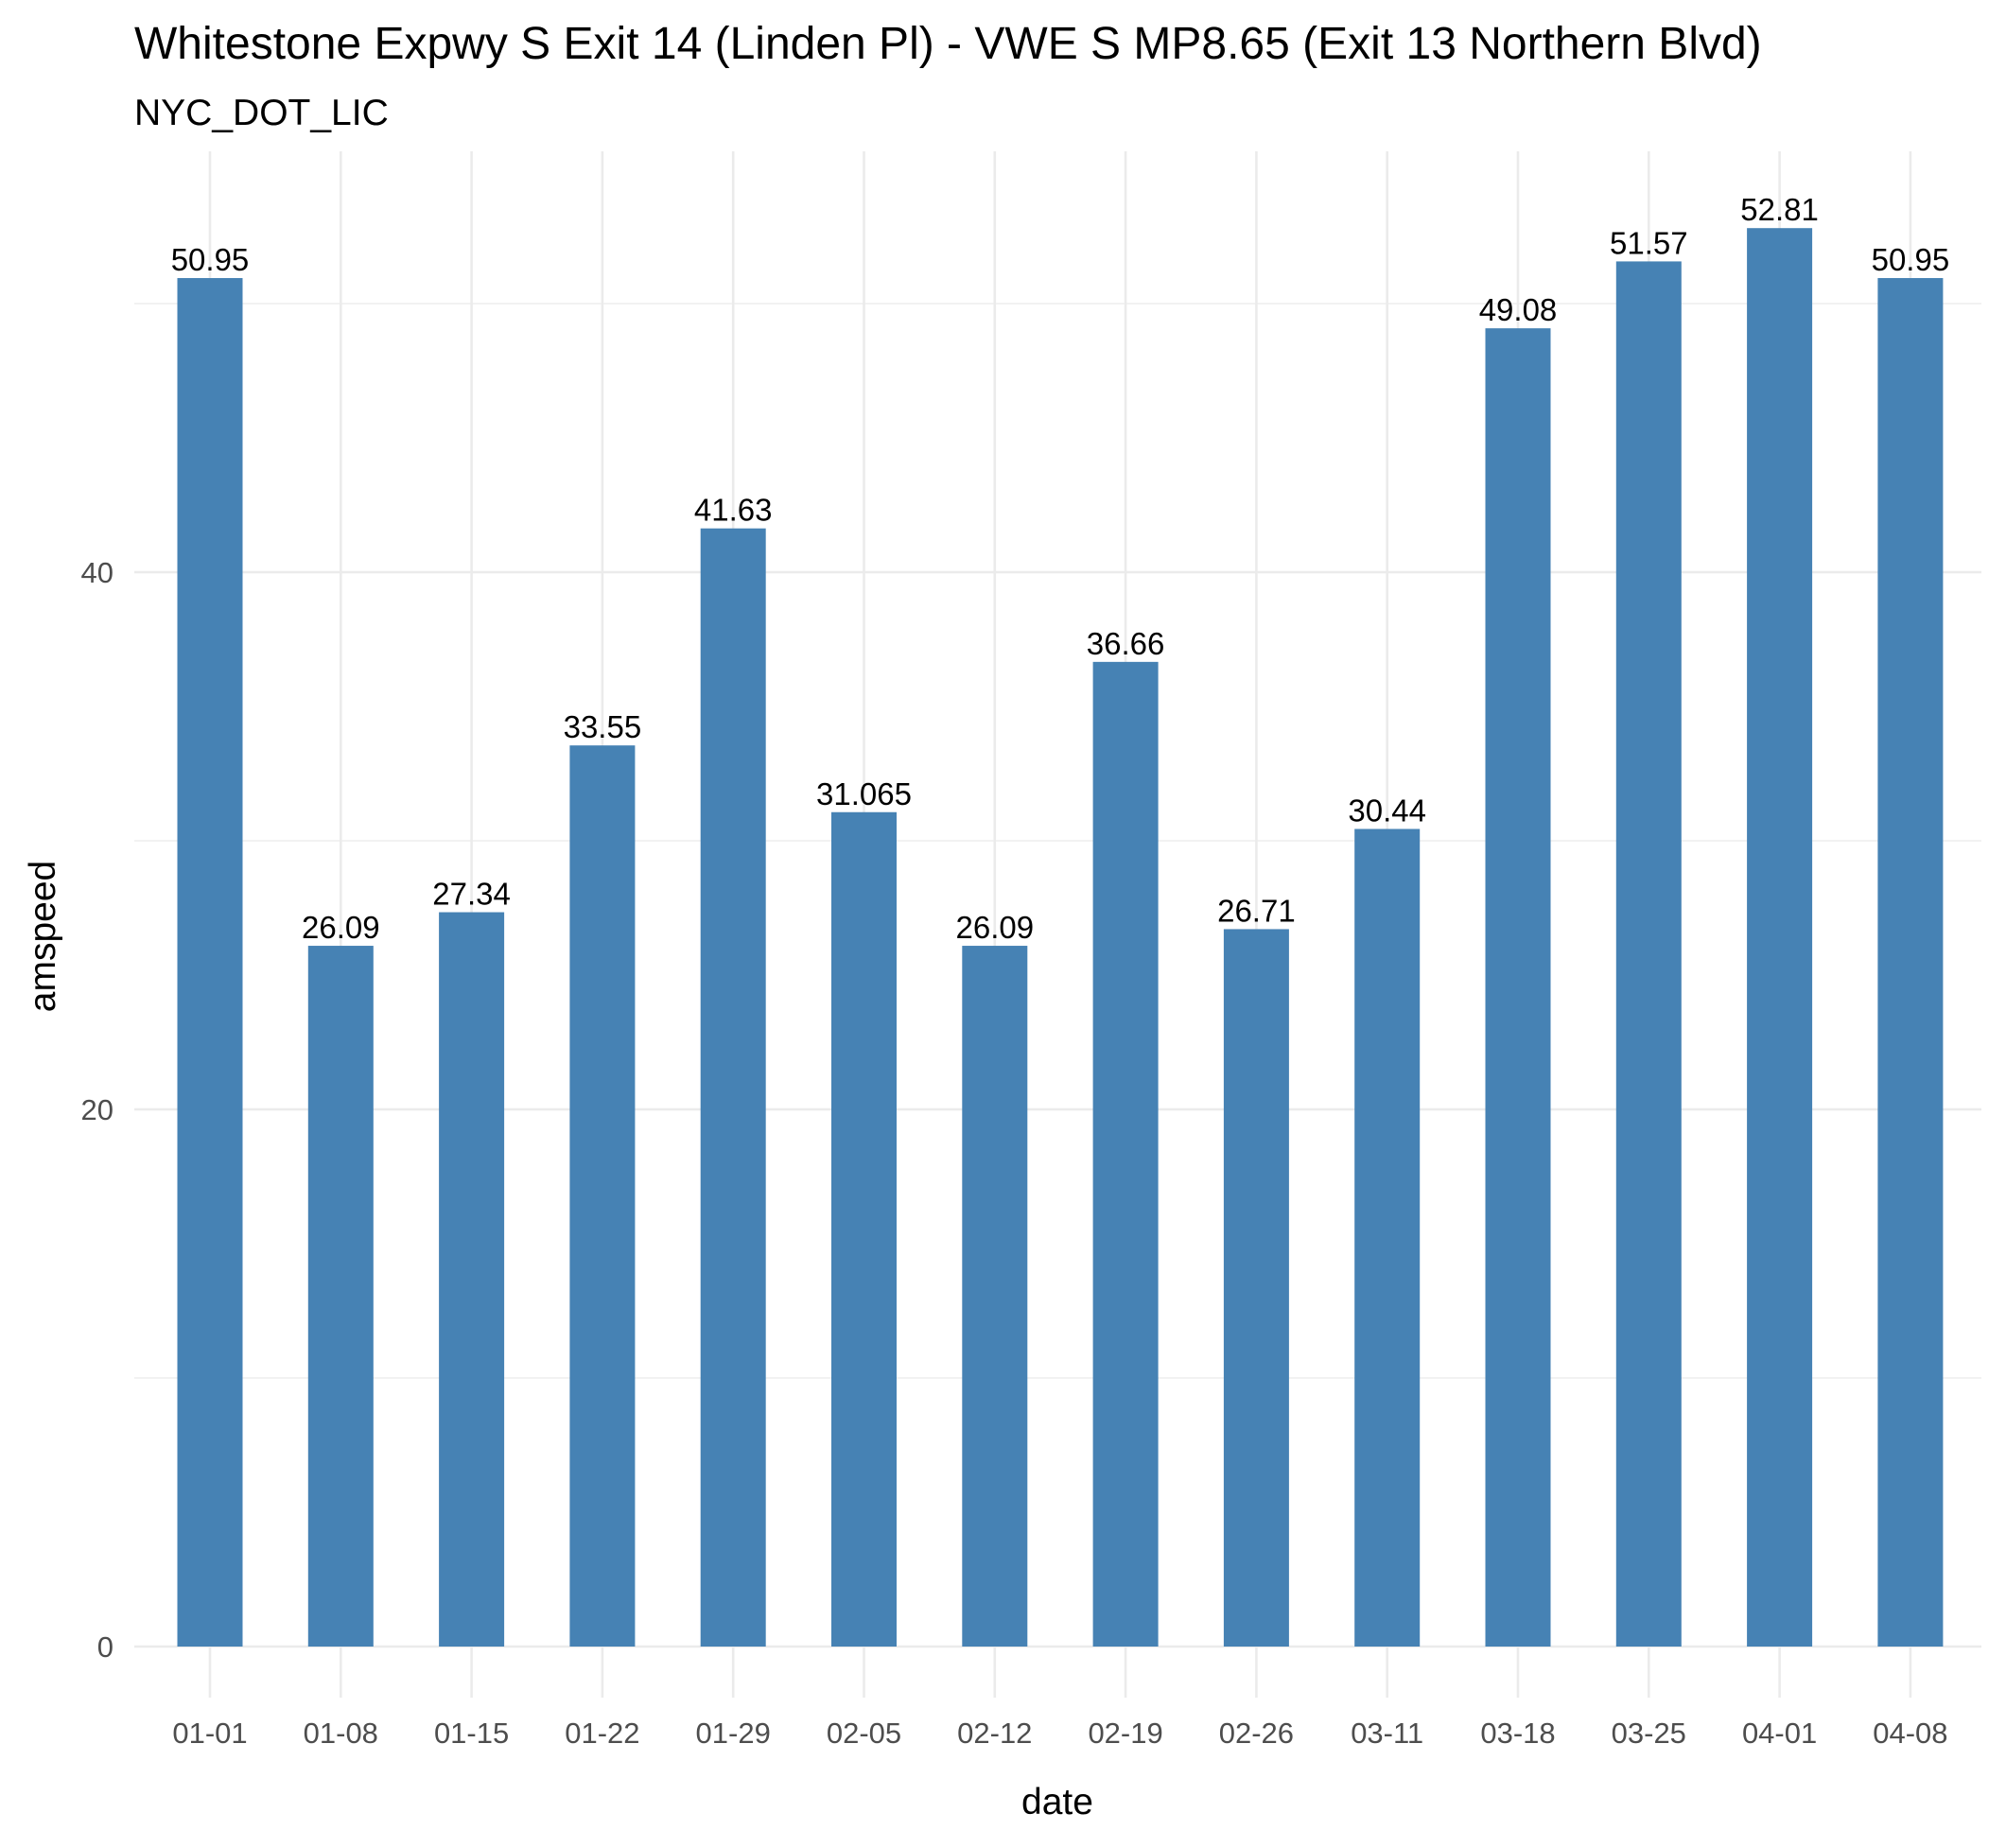 Image resolution: width=2006 pixels, height=1848 pixels. Describe the element at coordinates (1518, 309) in the screenshot. I see `data-label: 49.08` at that location.